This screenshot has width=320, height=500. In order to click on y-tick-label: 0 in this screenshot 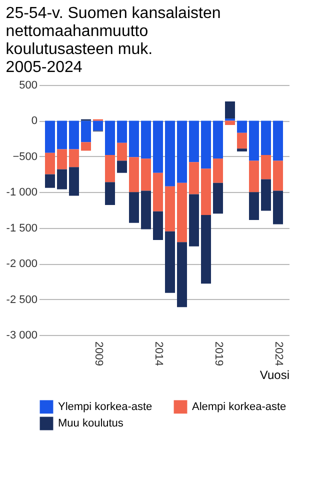, I will do `click(34, 121)`.